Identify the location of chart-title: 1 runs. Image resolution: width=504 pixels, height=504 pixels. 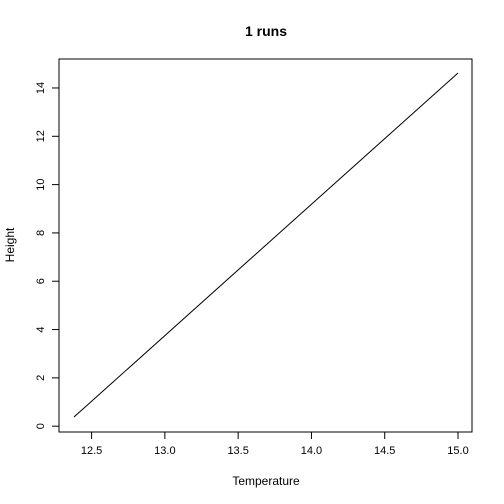
(266, 31).